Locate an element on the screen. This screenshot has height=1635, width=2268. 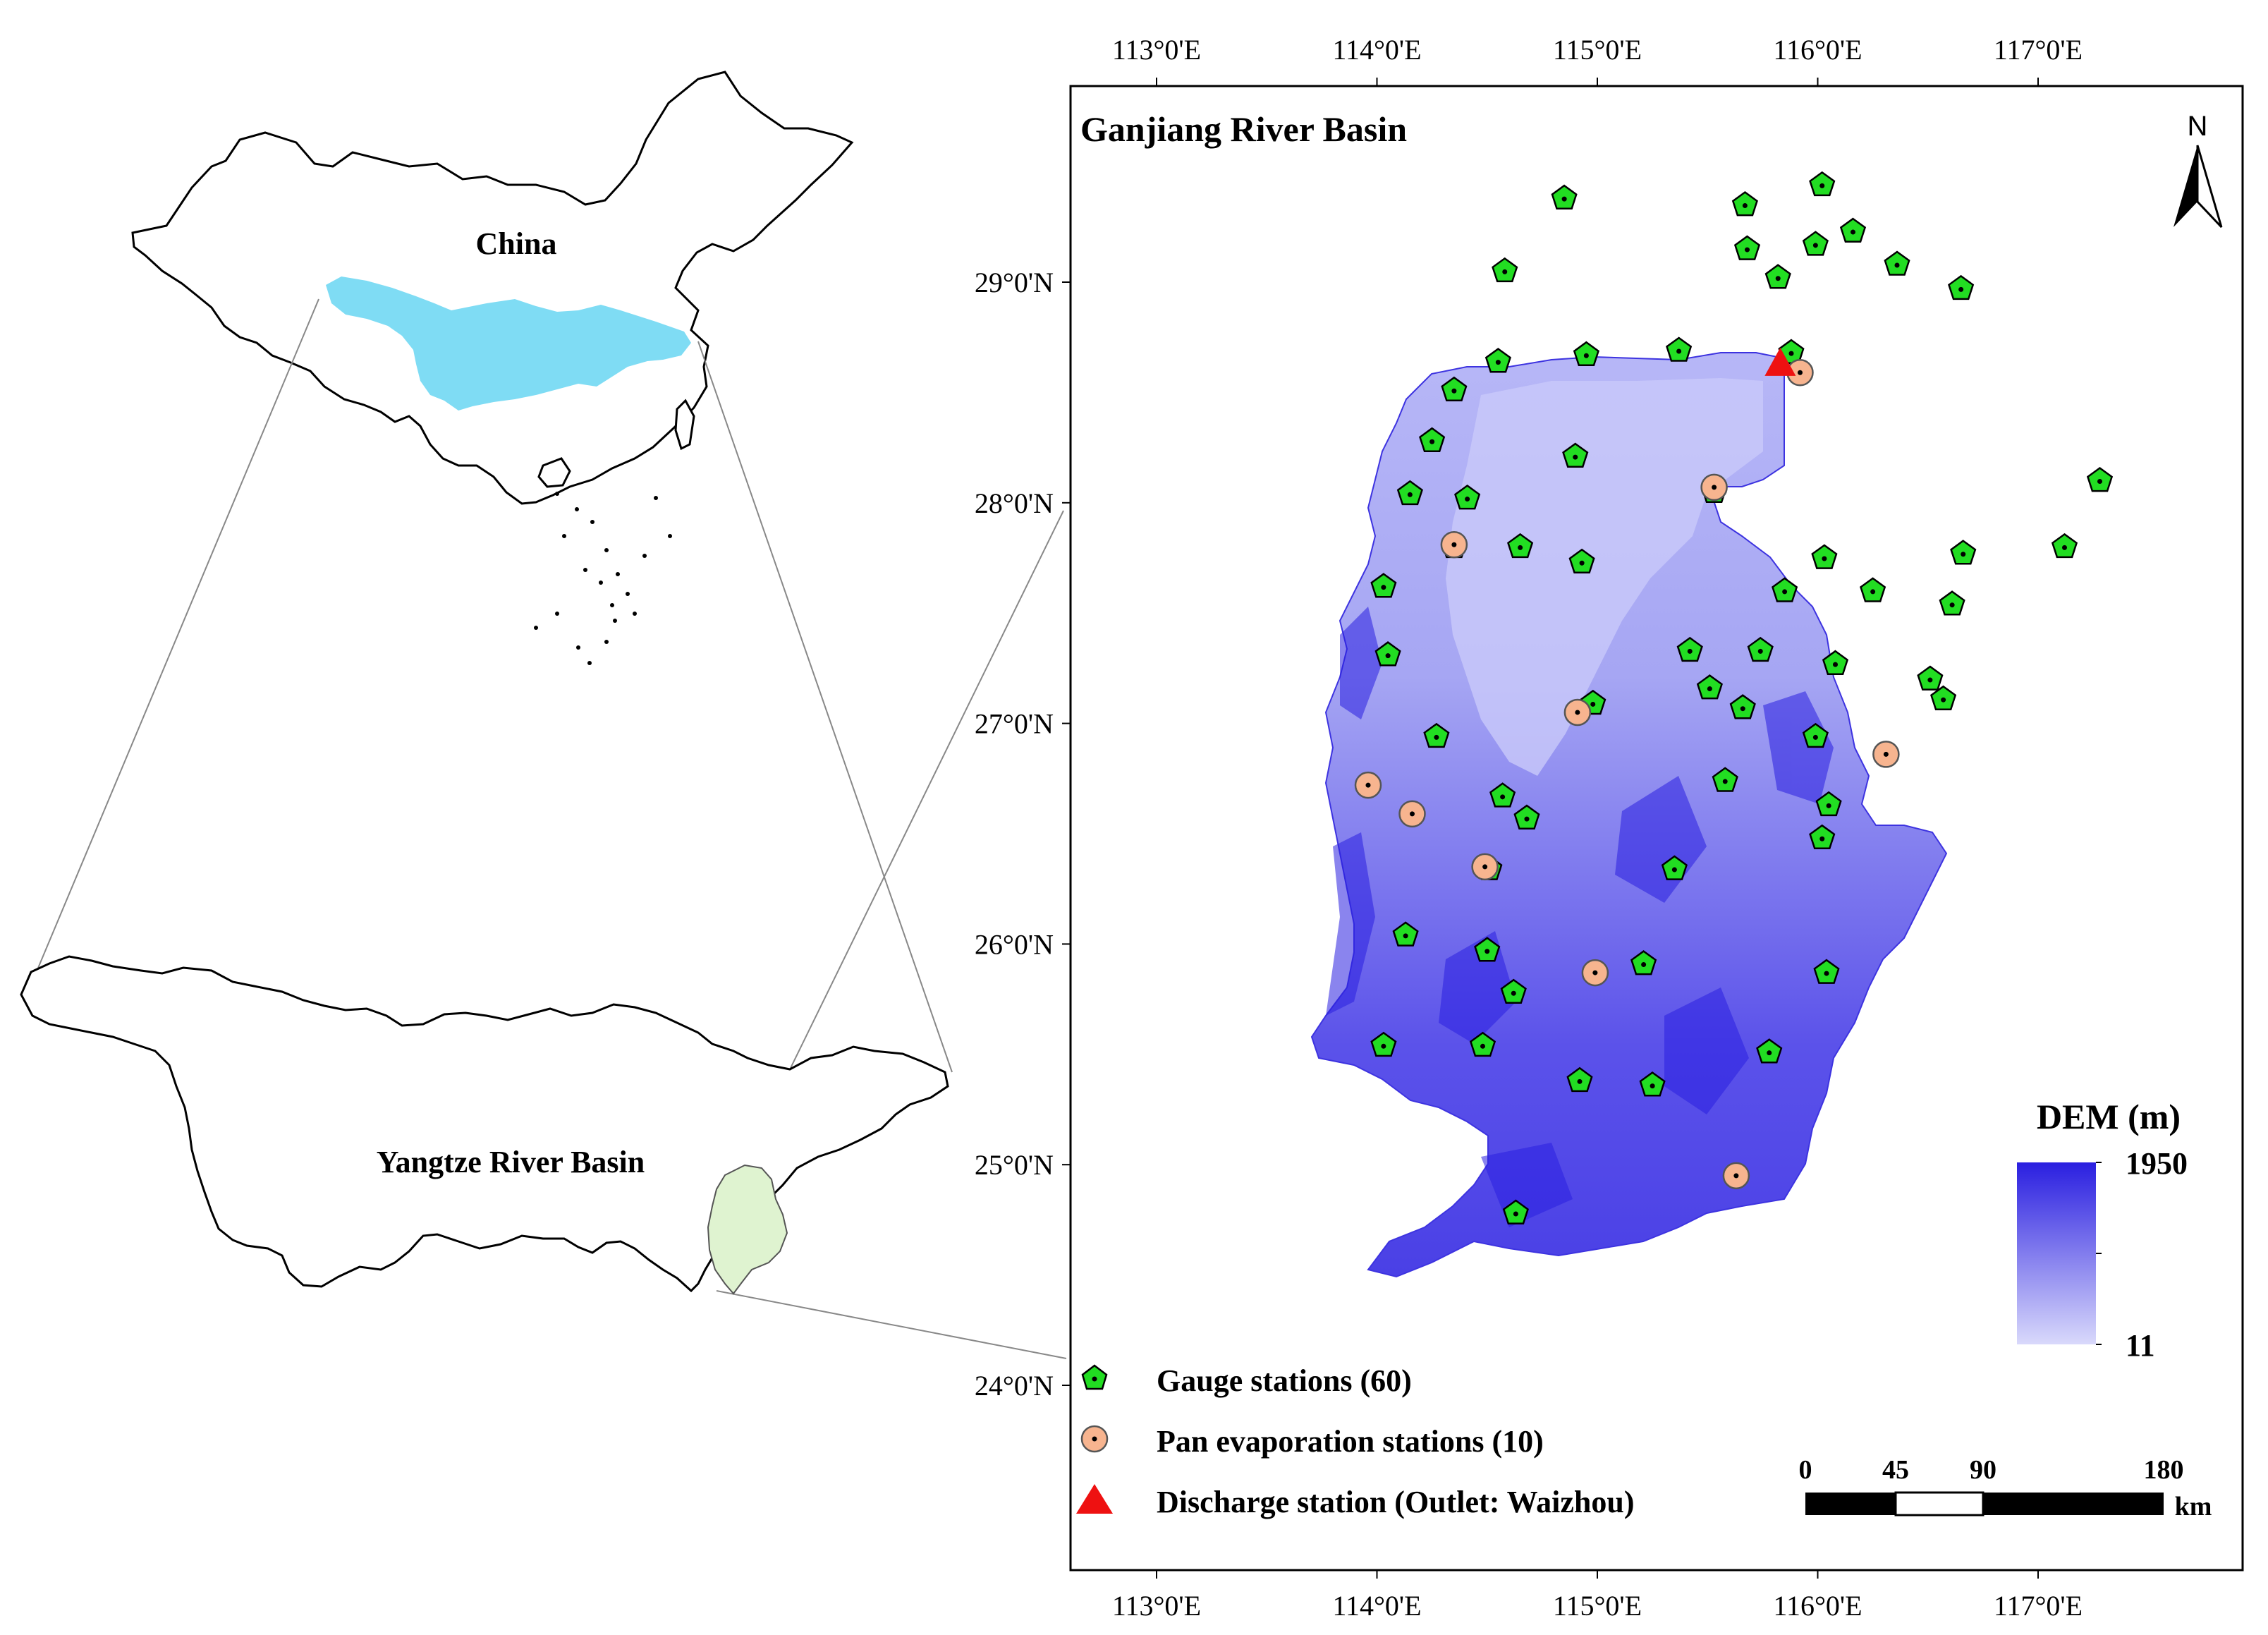
top-lon-label: 116°0'E is located at coordinates (1817, 50).